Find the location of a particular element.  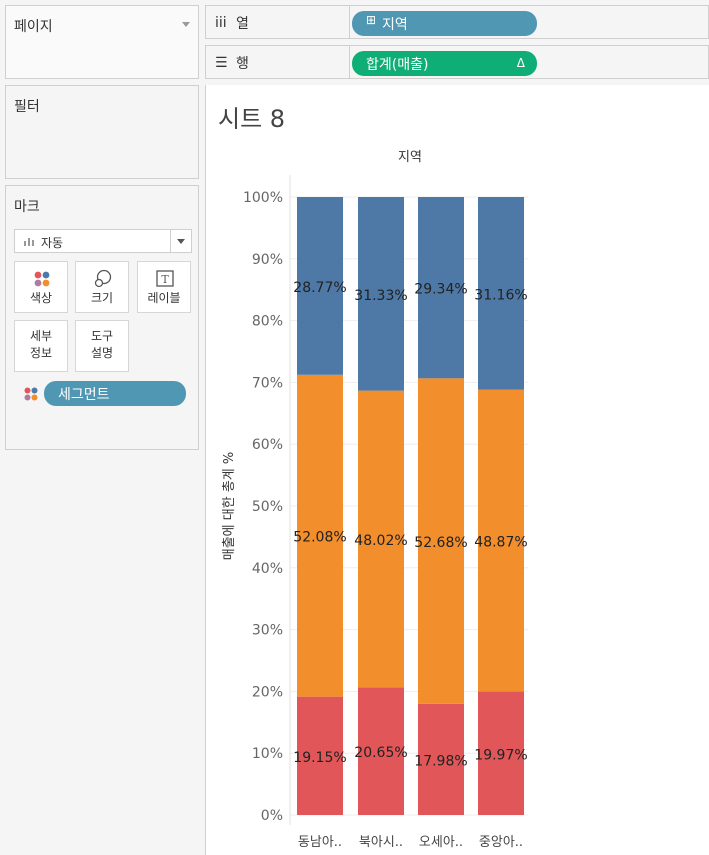

y-tick-label: 10% is located at coordinates (267, 754).